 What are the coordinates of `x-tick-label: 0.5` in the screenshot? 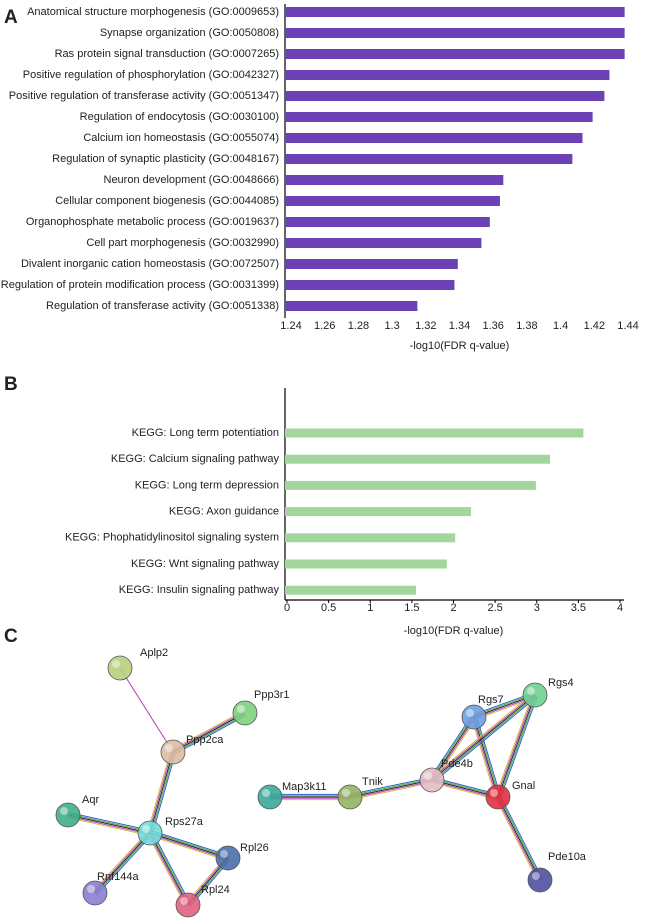 It's located at (328, 608).